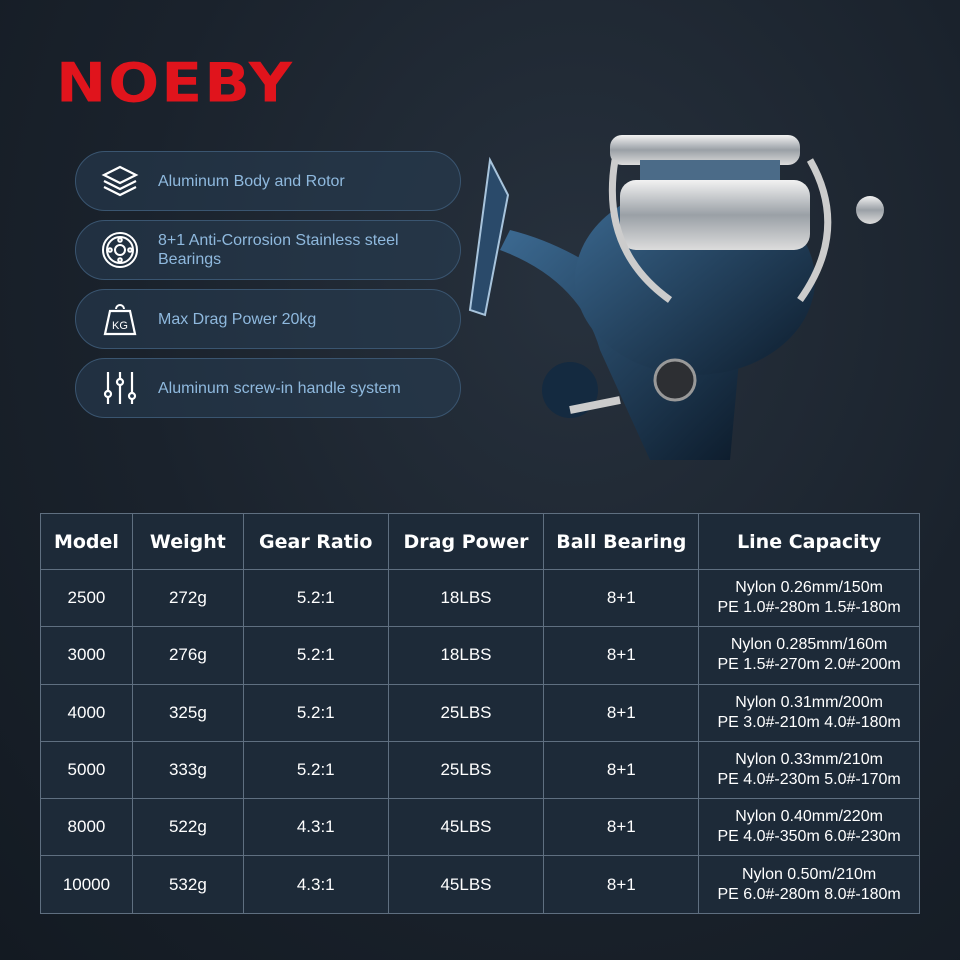  Describe the element at coordinates (809, 837) in the screenshot. I see `line-capacity-line2: PE 4.0#-350m 6.0#-230m` at that location.